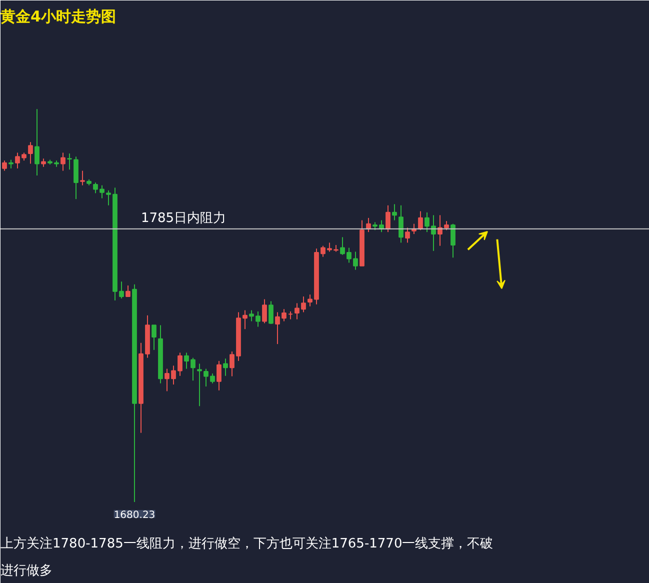  I want to click on annotation: 1680.23, so click(135, 515).